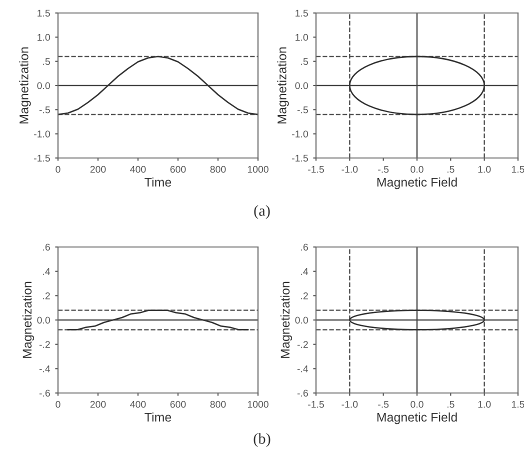  Describe the element at coordinates (262, 212) in the screenshot. I see `text: (a)` at that location.